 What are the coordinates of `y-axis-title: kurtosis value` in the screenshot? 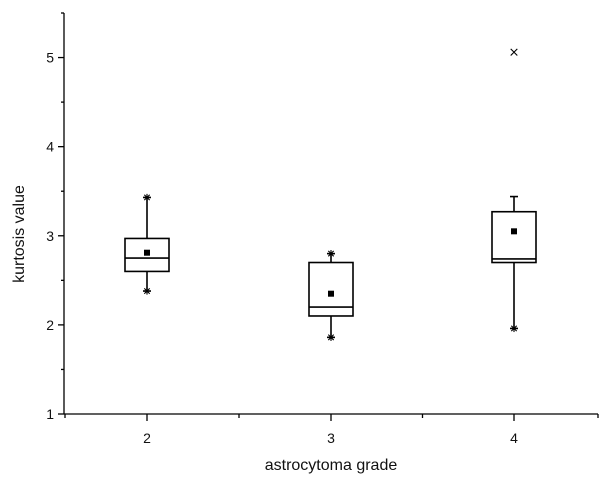 It's located at (19, 234).